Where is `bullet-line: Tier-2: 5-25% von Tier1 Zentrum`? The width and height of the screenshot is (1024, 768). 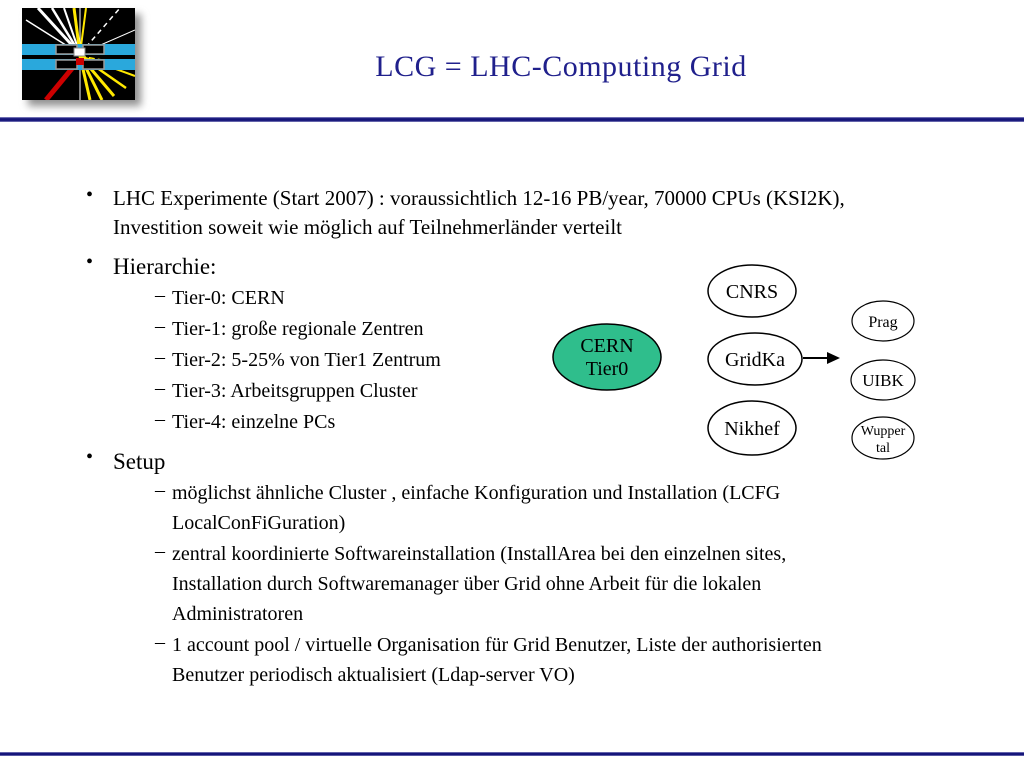
bullet-line: Tier-2: 5-25% von Tier1 Zentrum is located at coordinates (306, 360).